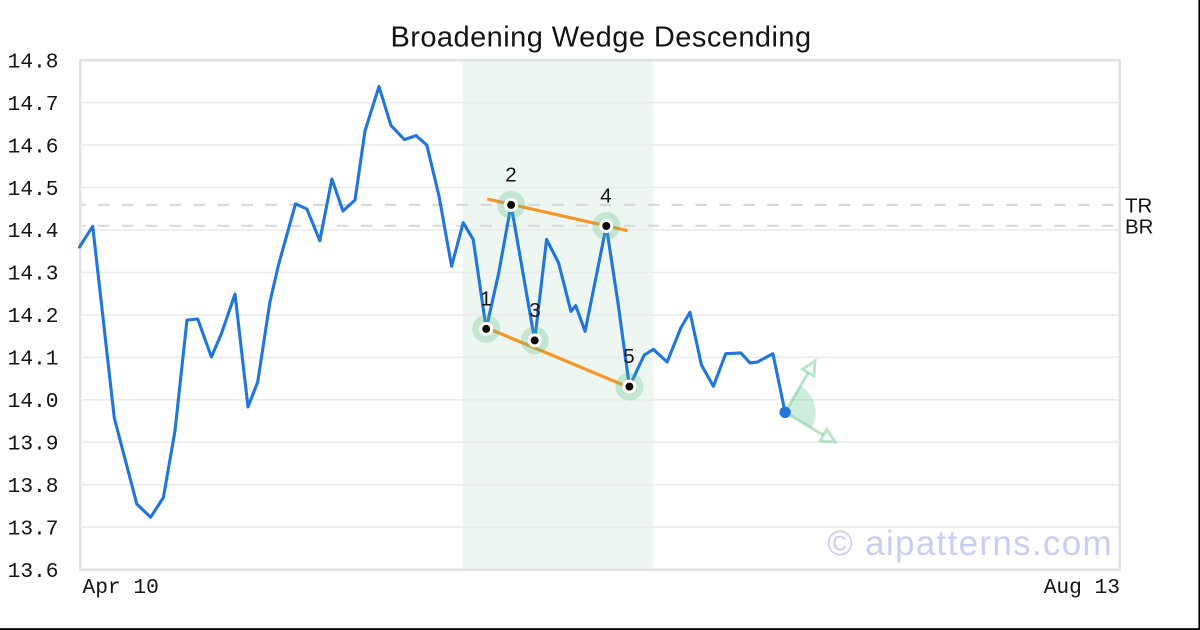 Image resolution: width=1200 pixels, height=630 pixels. Describe the element at coordinates (600, 38) in the screenshot. I see `svg-text: Broadening Wedge Descending` at that location.